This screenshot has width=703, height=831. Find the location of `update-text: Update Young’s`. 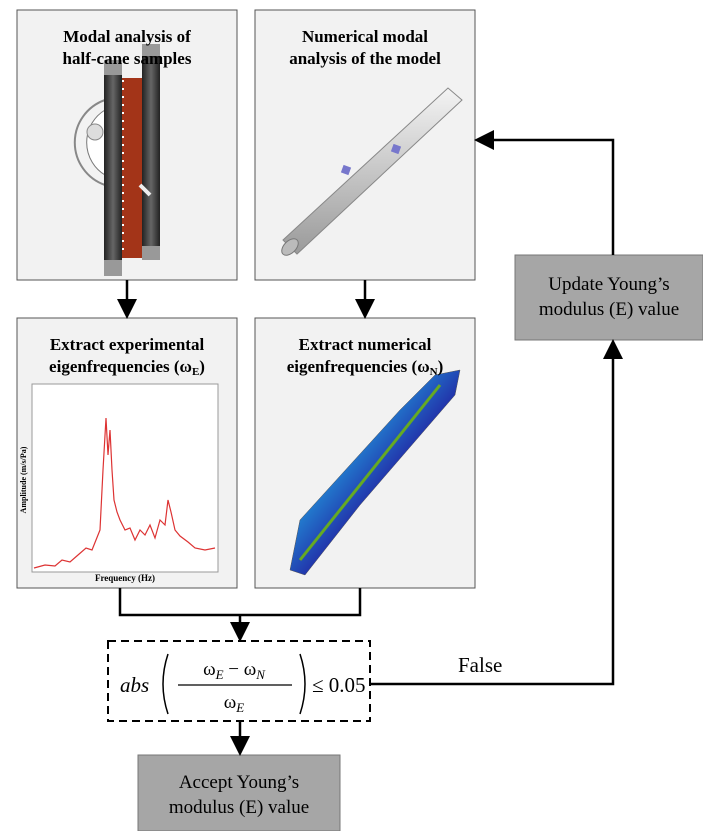

update-text: Update Young’s is located at coordinates (608, 284).